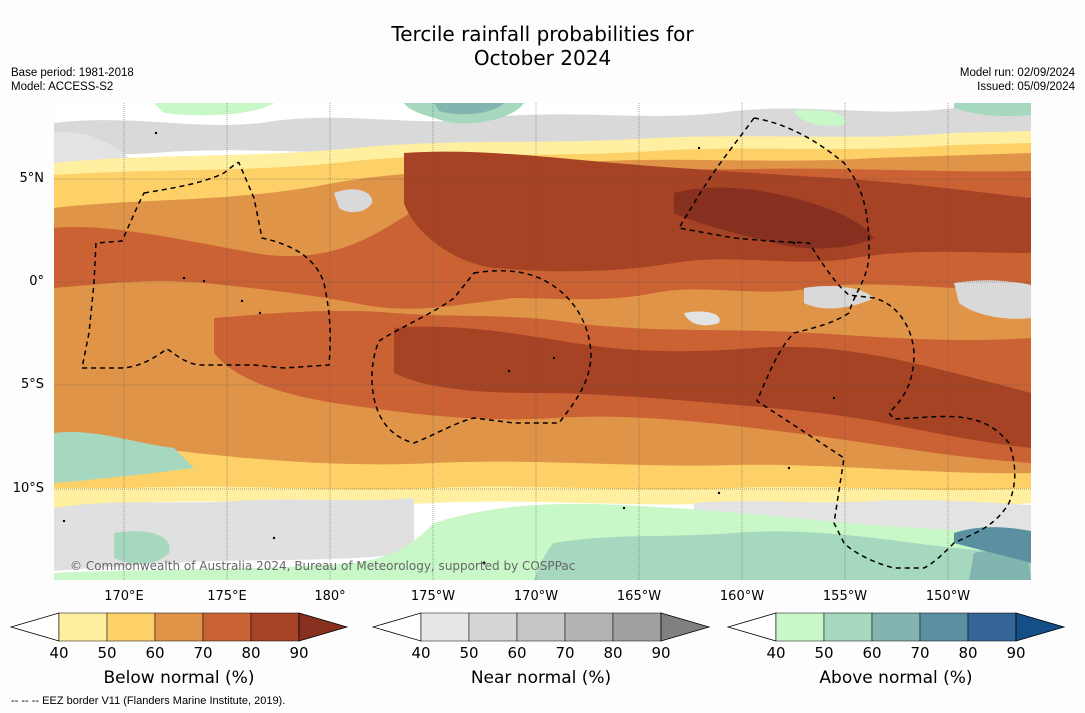 Image resolution: width=1085 pixels, height=713 pixels. Describe the element at coordinates (32, 384) in the screenshot. I see `lat-label-5s: 5°S` at that location.